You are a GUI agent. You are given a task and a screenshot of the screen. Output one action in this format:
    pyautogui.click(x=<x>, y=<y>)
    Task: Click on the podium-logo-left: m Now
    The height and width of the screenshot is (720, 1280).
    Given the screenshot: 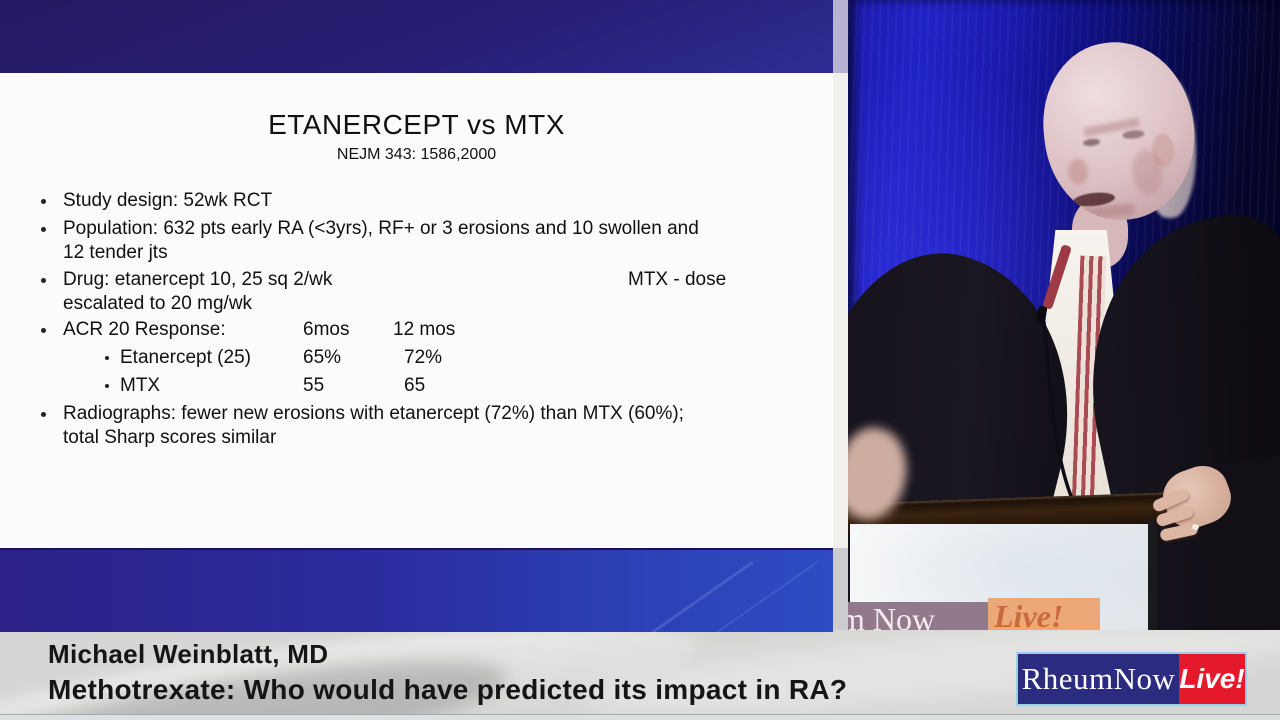 What is the action you would take?
    pyautogui.click(x=918, y=616)
    